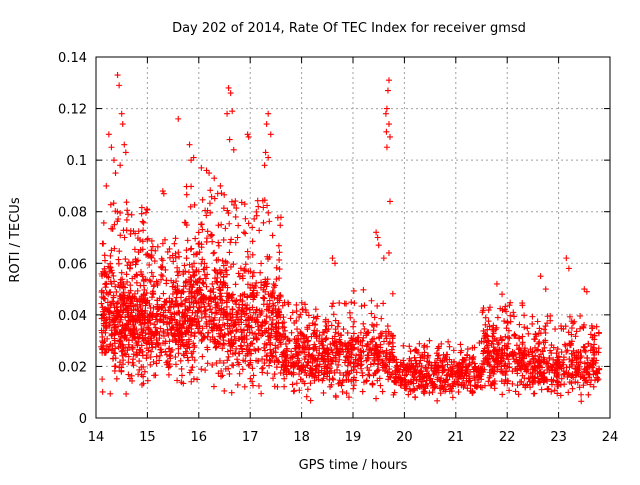  Describe the element at coordinates (250, 437) in the screenshot. I see `x-tick-label: 17` at that location.